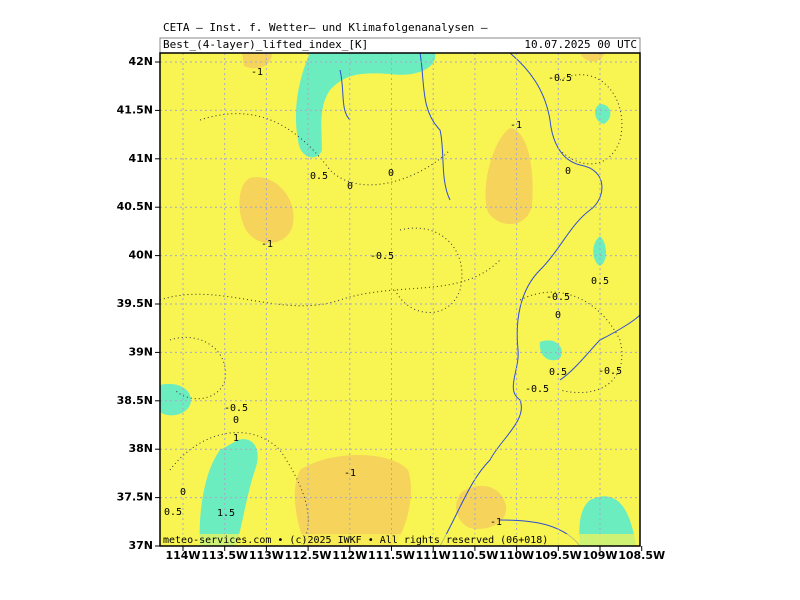  What do you see at coordinates (580, 44) in the screenshot?
I see `valid-time: 10.07.2025 00 UTC` at bounding box center [580, 44].